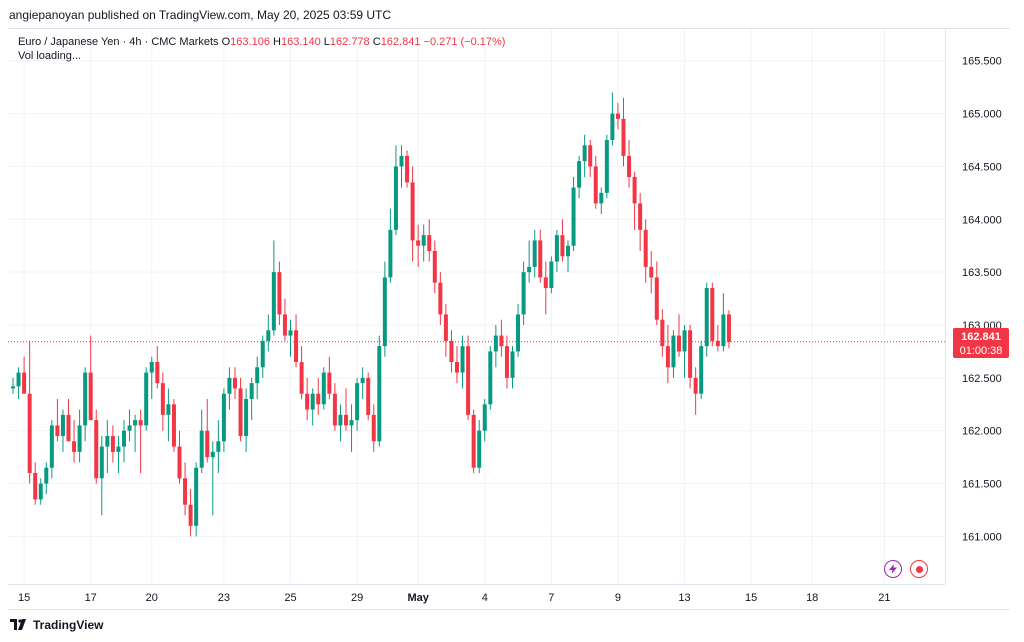 The image size is (1024, 642). What do you see at coordinates (893, 569) in the screenshot?
I see `lightning-icon` at bounding box center [893, 569].